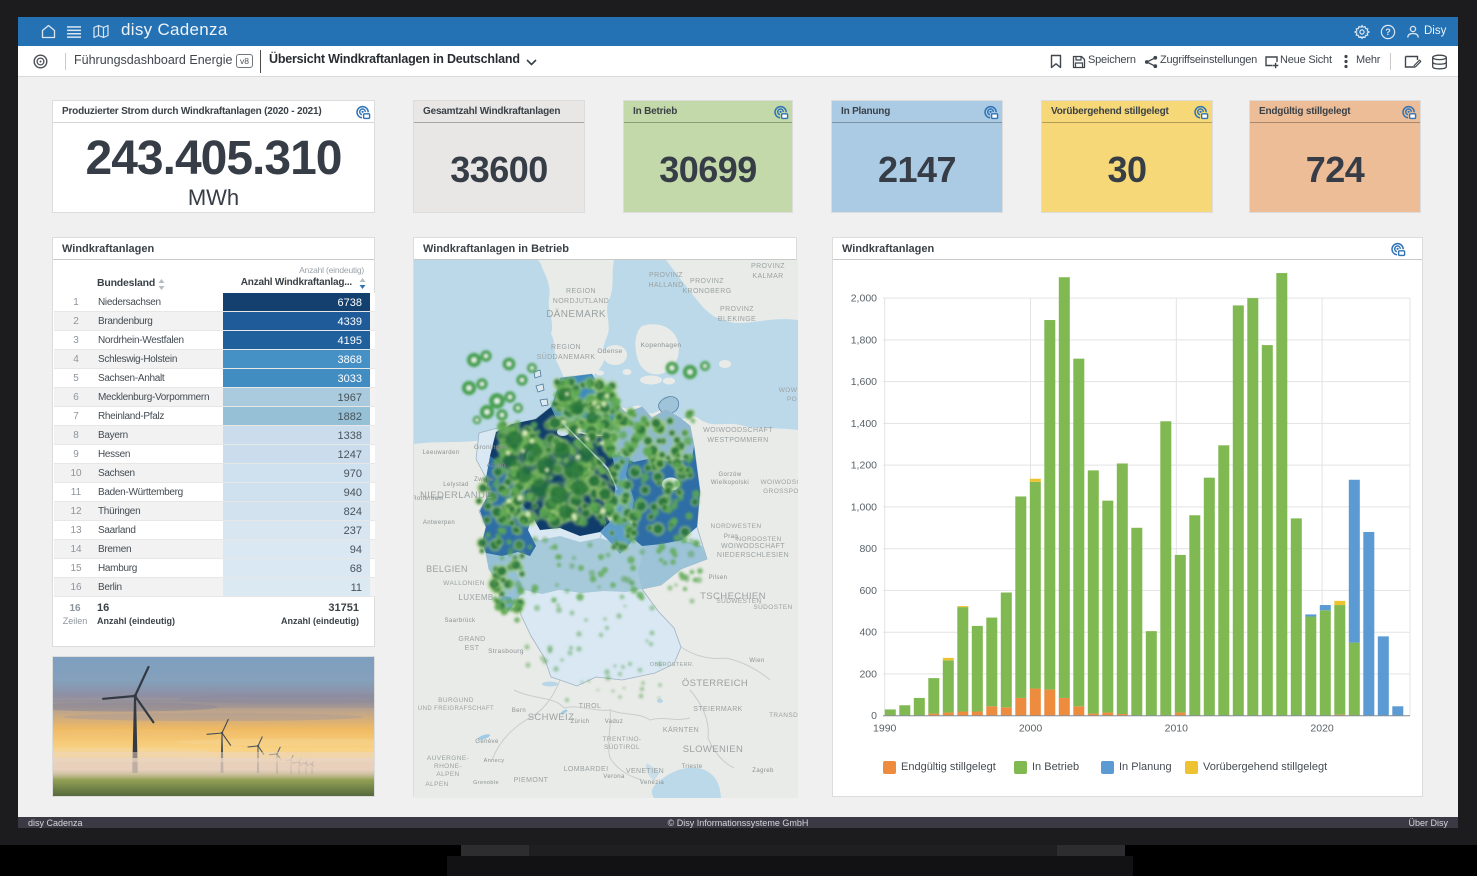  I want to click on svg-text: NORDWESTEN, so click(736, 526).